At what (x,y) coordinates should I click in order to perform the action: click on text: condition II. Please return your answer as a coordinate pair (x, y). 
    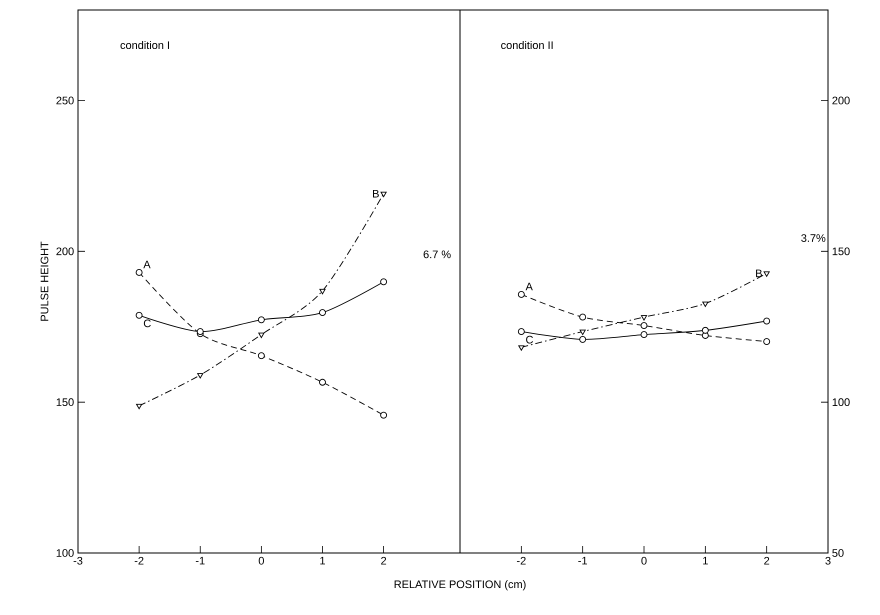
    Looking at the image, I should click on (527, 45).